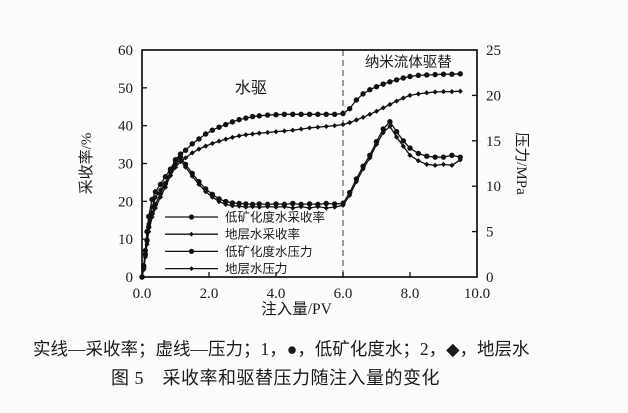 The height and width of the screenshot is (413, 628). I want to click on figure-key-text: 实线—采收率；虚线—压力；1，●，低矿化度水；2，◆，地层水, so click(281, 349).